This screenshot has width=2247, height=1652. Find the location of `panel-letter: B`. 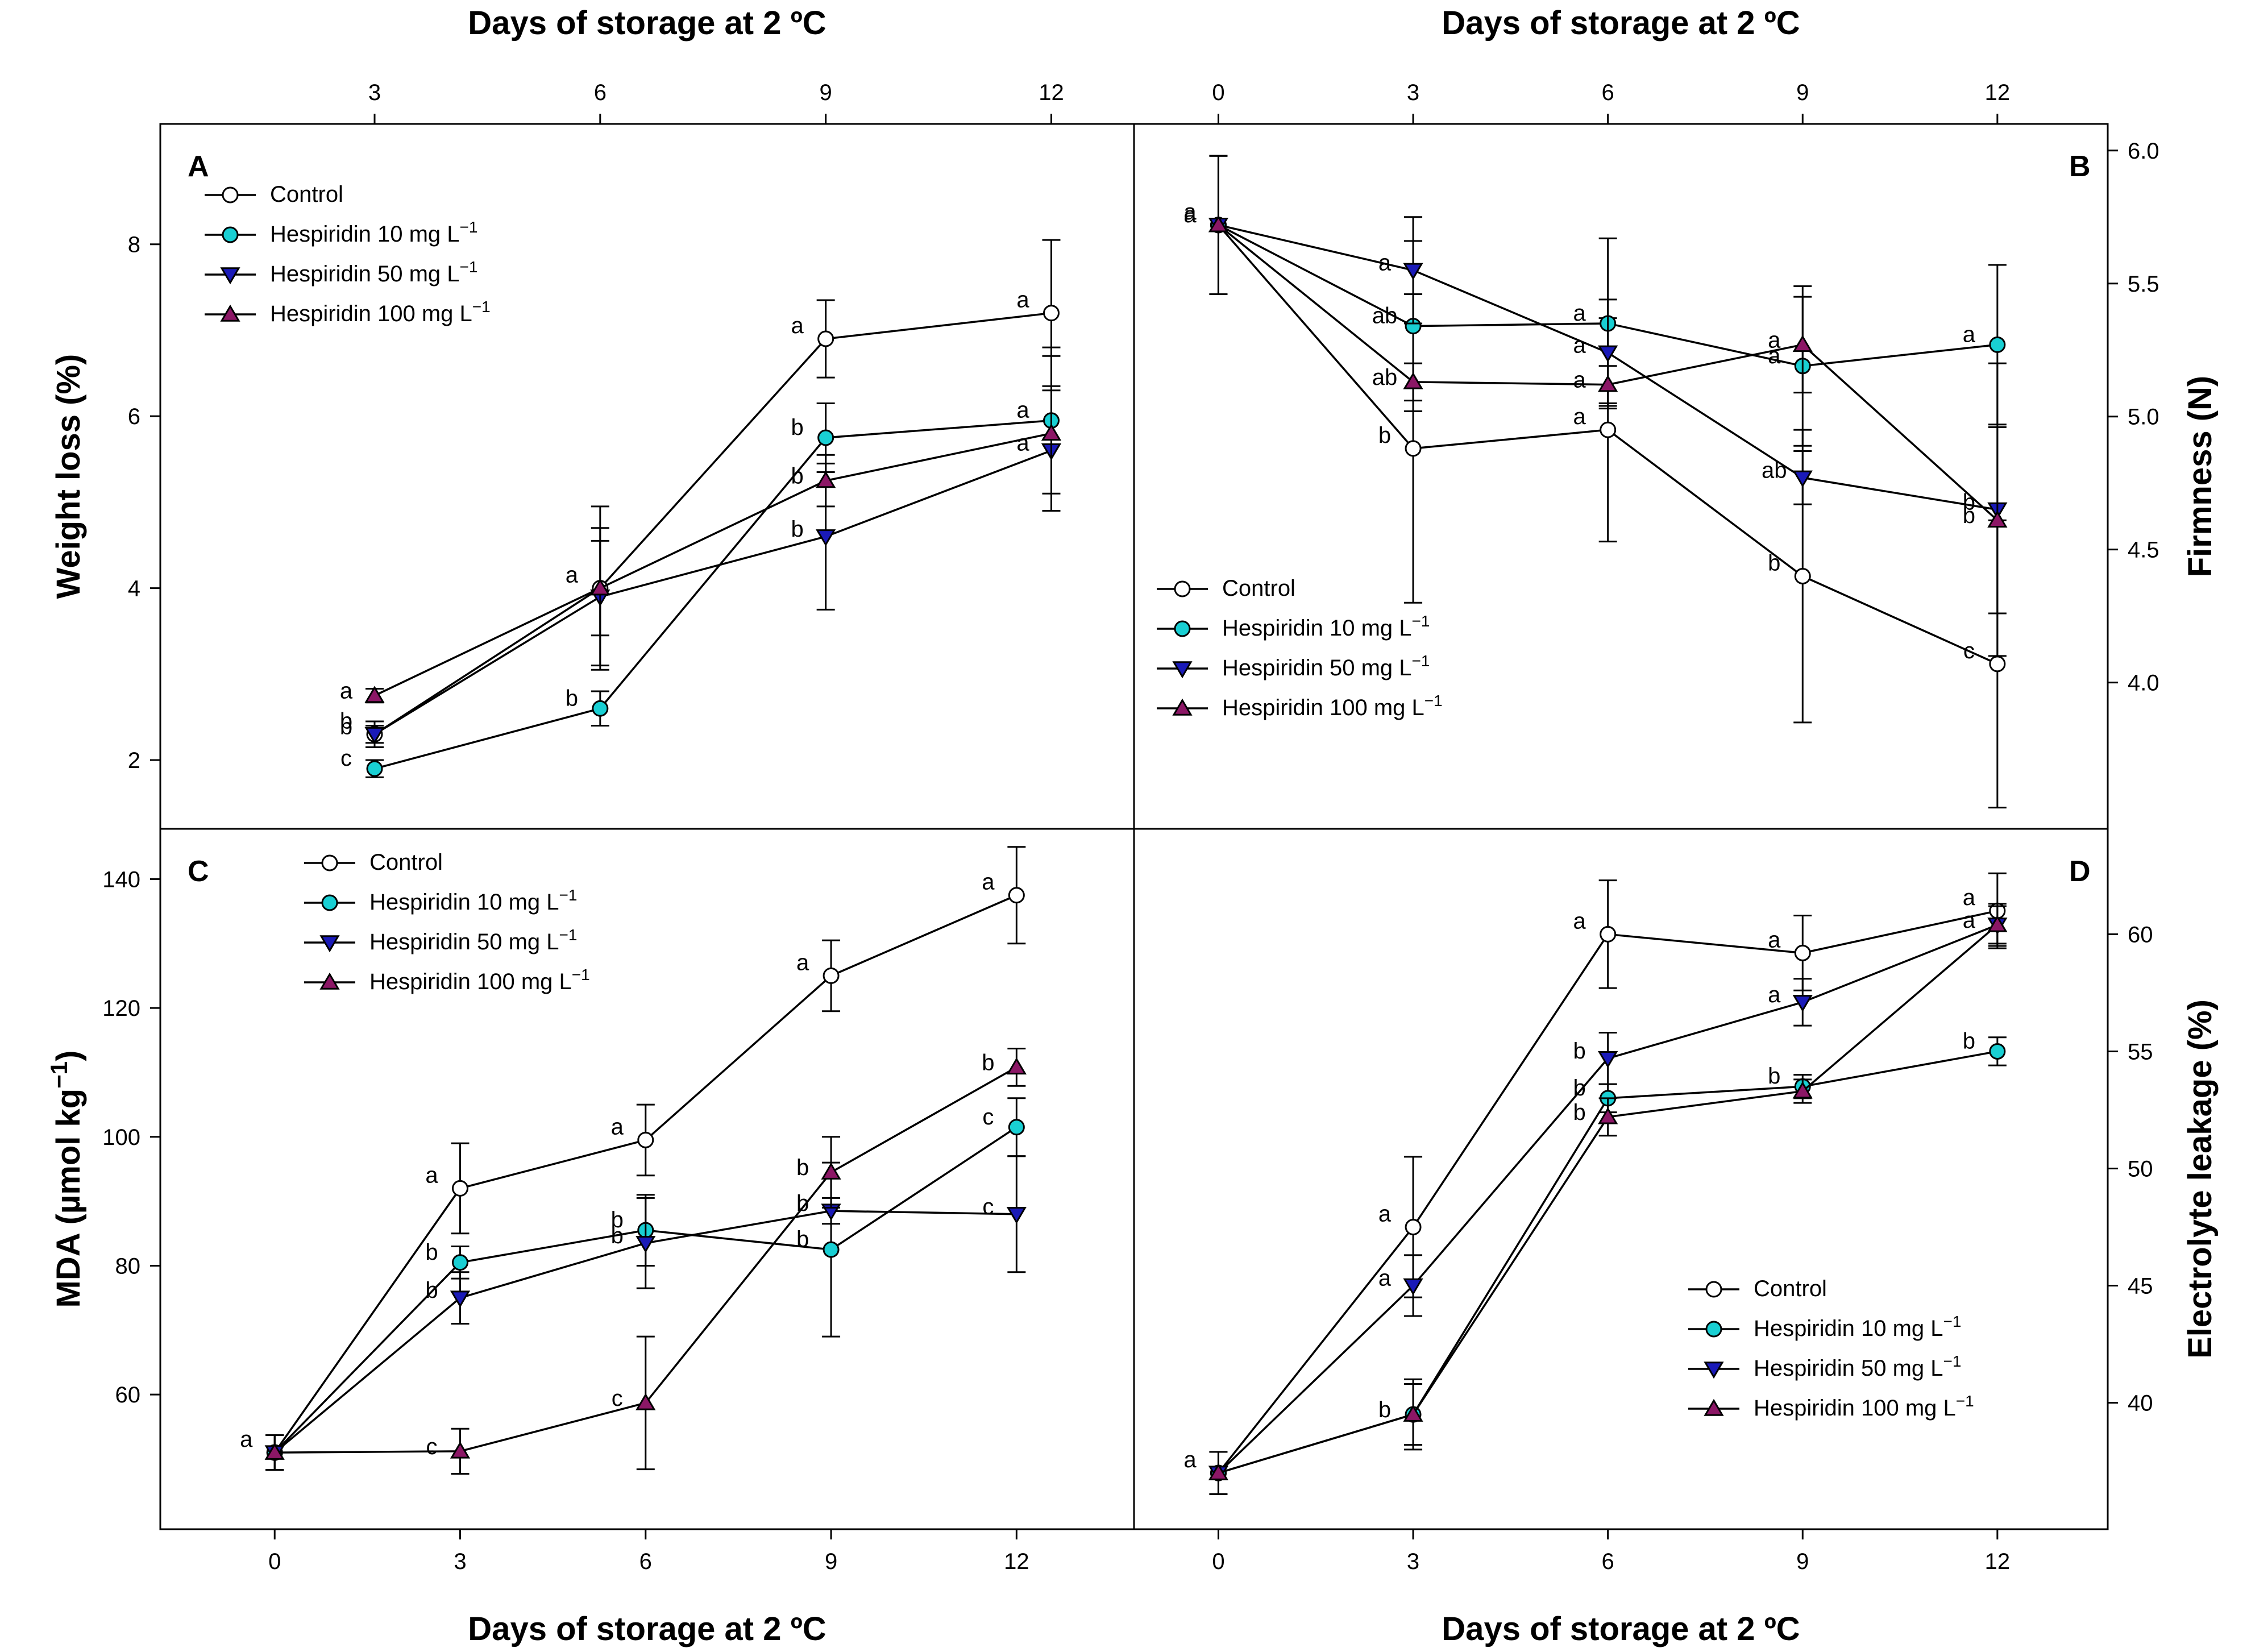

panel-letter: B is located at coordinates (2080, 167).